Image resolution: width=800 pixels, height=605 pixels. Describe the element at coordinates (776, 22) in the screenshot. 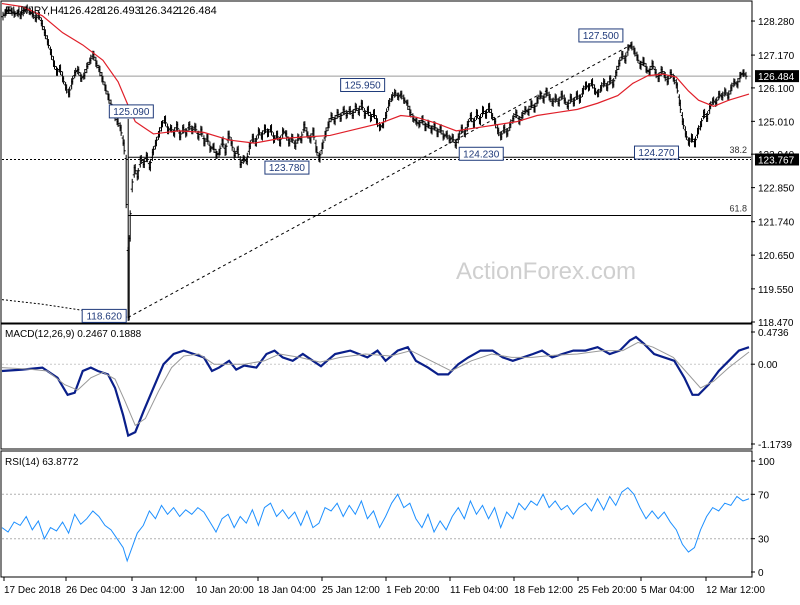

I see `price-ytick-label-0: 128.280` at that location.